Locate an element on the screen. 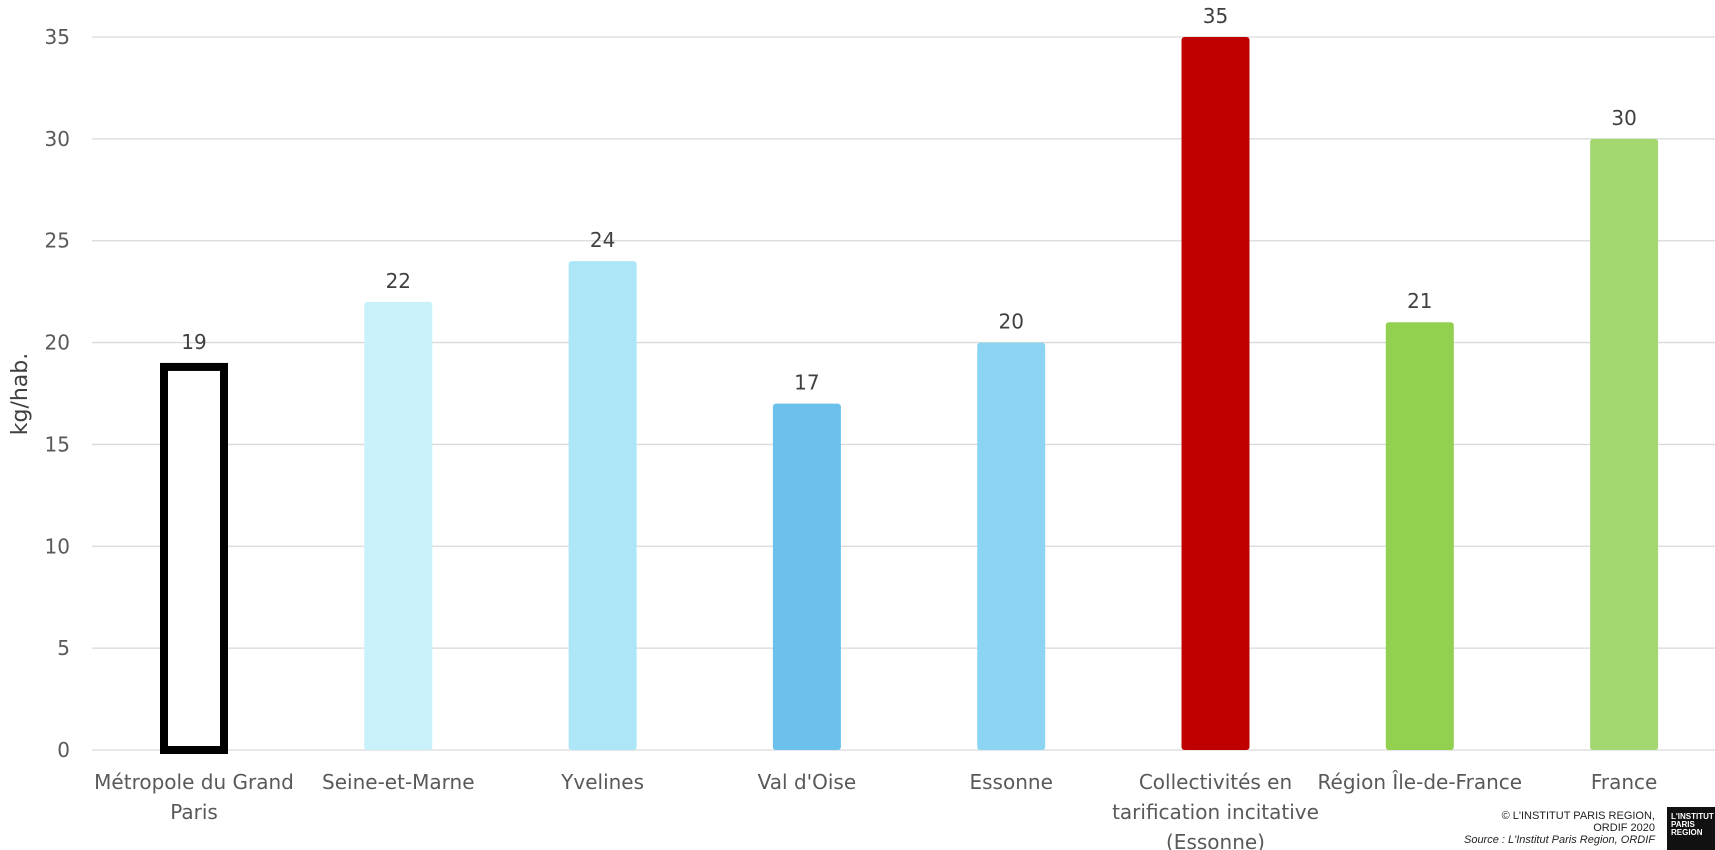 The width and height of the screenshot is (1715, 850). y-tick-label: 5 is located at coordinates (63, 648).